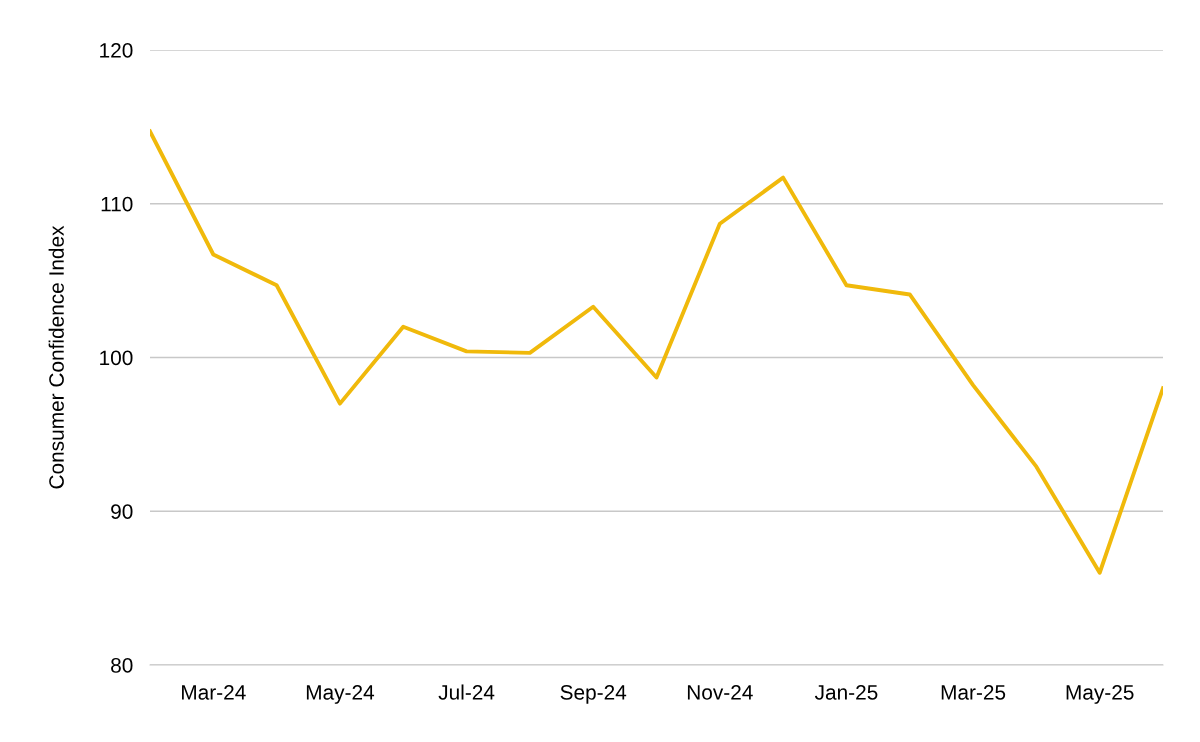  Describe the element at coordinates (122, 511) in the screenshot. I see `y-tick-label: 90` at that location.